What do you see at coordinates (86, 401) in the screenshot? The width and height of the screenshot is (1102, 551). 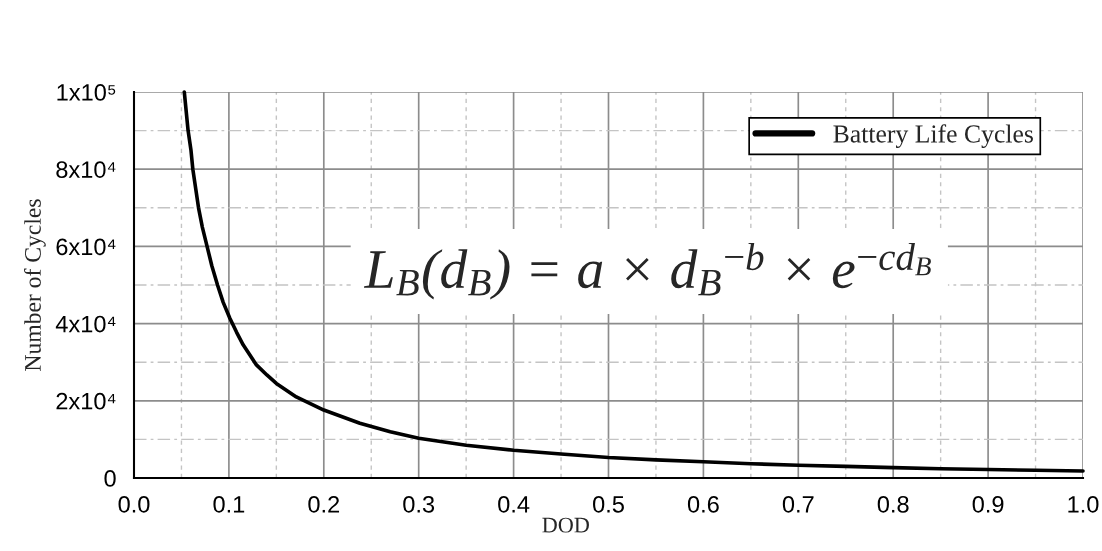 I see `y-tick-label: 2x10⁴` at bounding box center [86, 401].